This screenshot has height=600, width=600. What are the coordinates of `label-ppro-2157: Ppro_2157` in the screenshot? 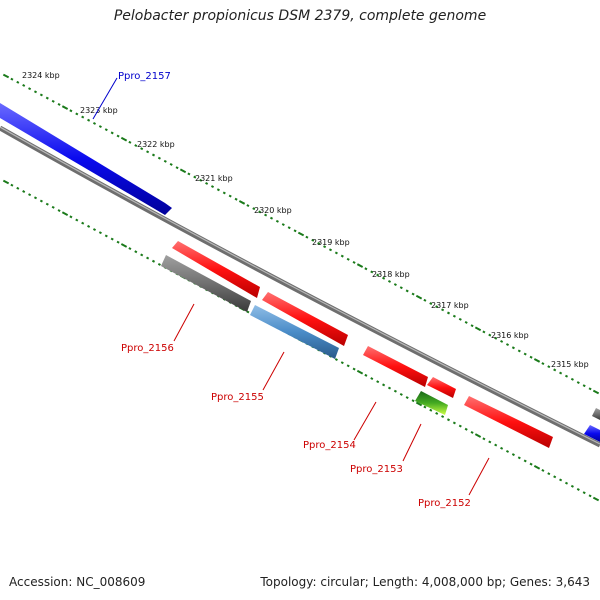 It's located at (144, 76).